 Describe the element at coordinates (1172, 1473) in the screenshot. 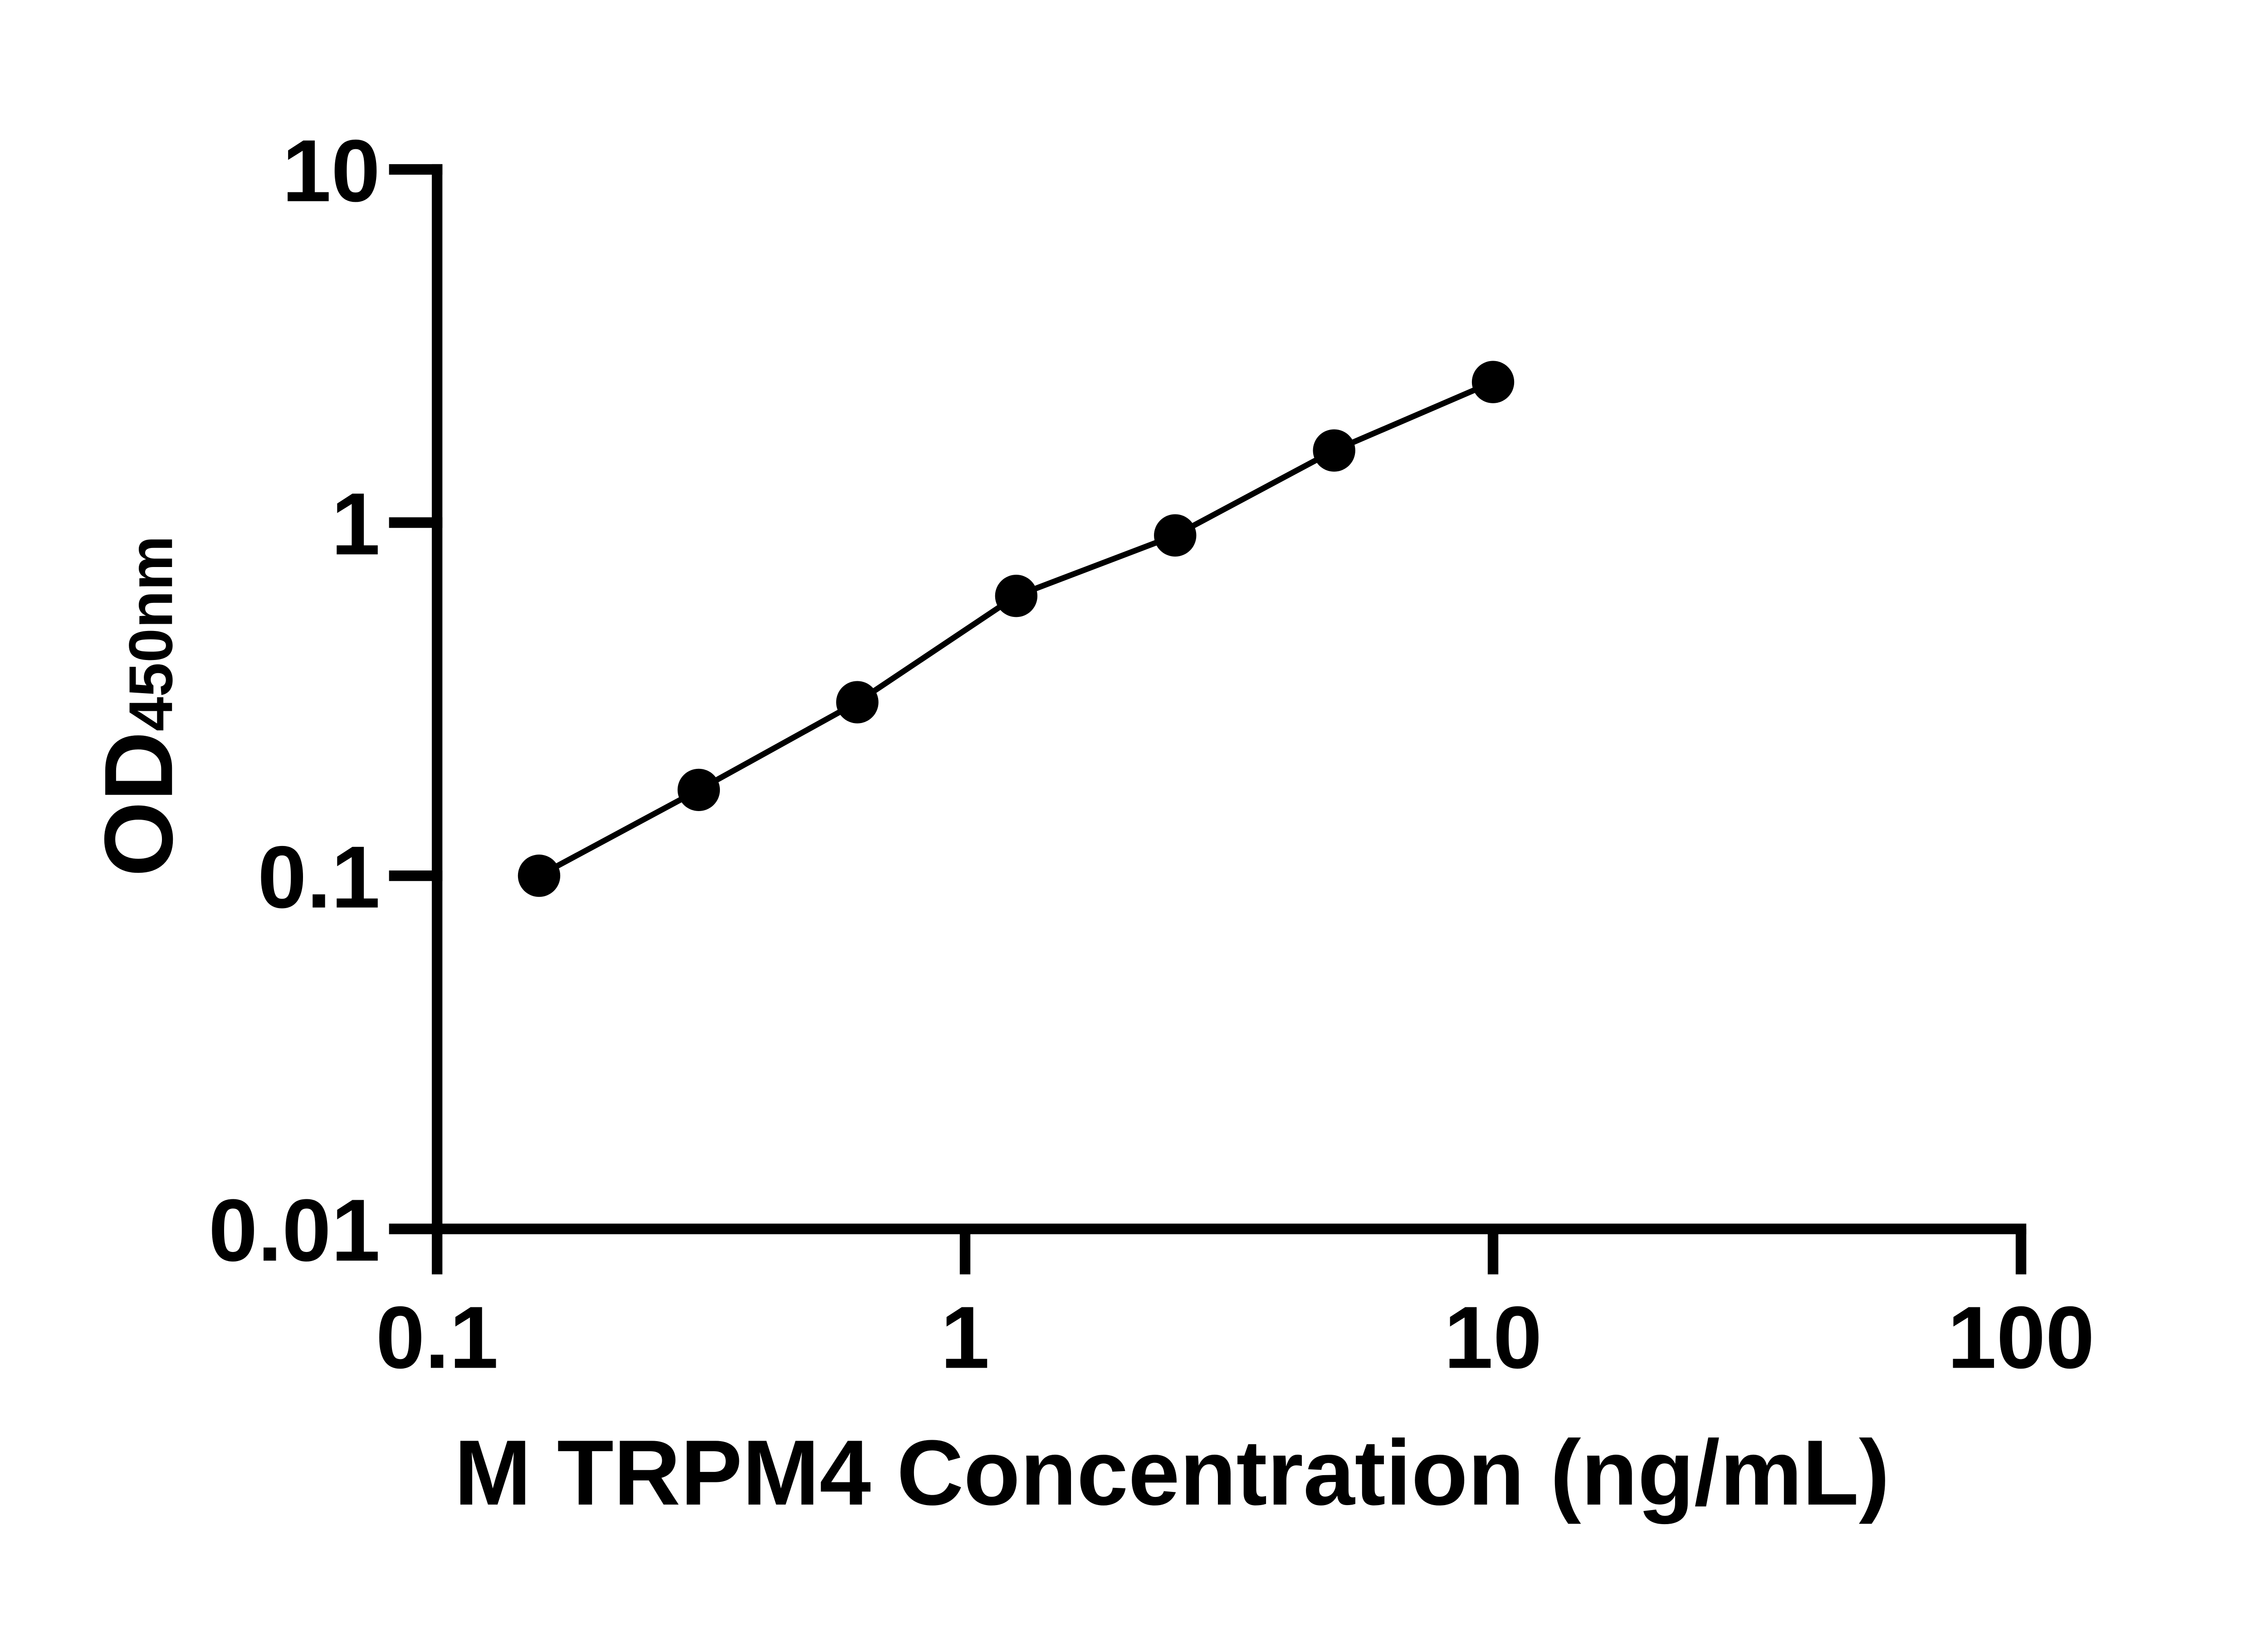

I see `x-axis-title: M TRPM4 Concentration (ng/mL)` at that location.